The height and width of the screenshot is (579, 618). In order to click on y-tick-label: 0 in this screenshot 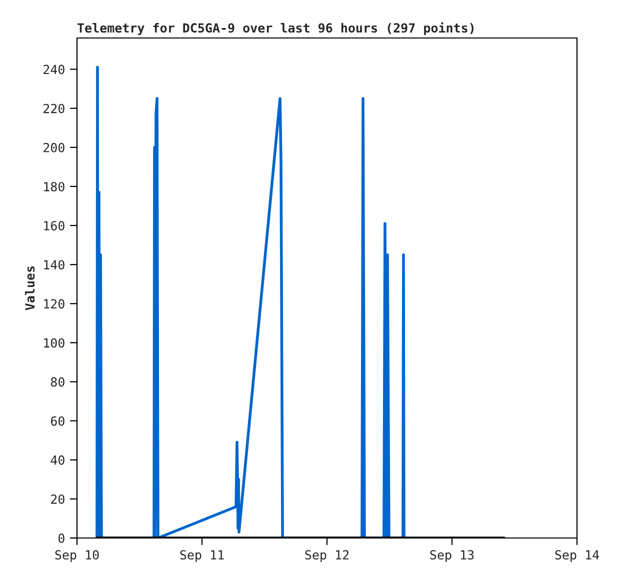, I will do `click(61, 538)`.